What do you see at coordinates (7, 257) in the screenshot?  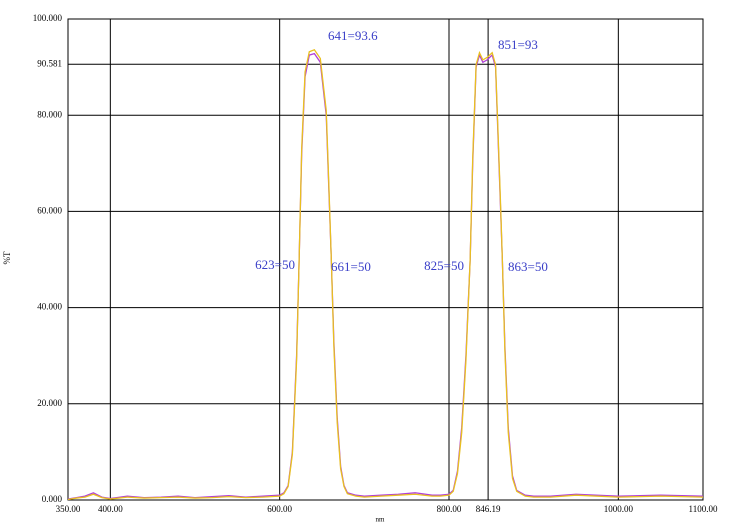 I see `y-axis-label: %T` at bounding box center [7, 257].